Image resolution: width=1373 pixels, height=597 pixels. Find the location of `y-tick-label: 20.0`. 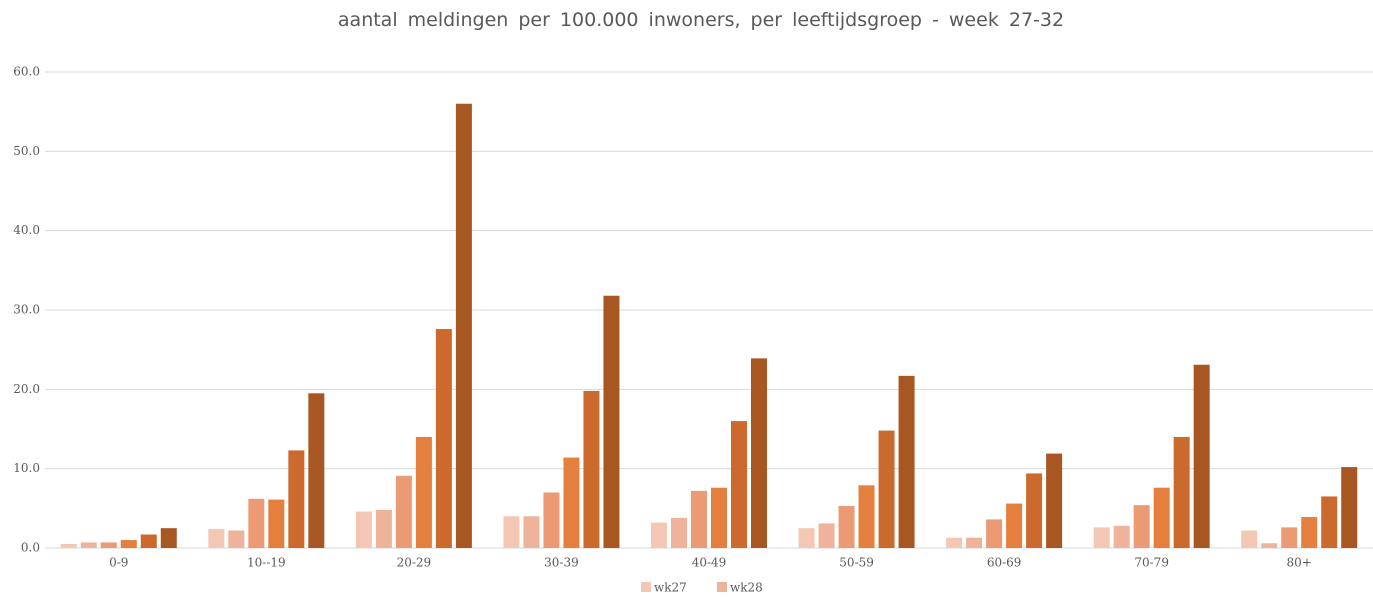

y-tick-label: 20.0 is located at coordinates (26, 389).